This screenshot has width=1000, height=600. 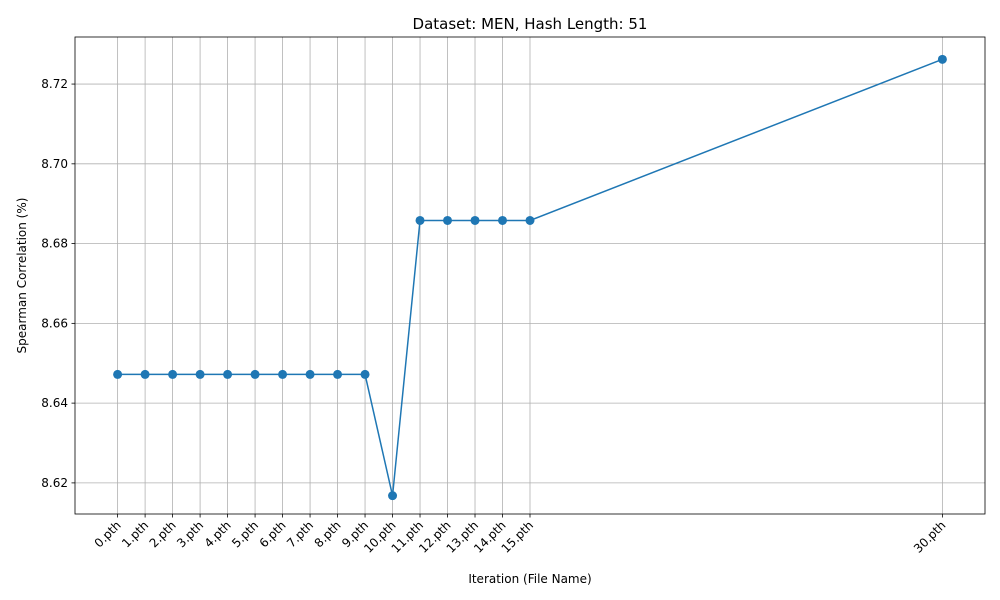 What do you see at coordinates (22, 276) in the screenshot?
I see `y-axis-label: Spearman Correlation (%)` at bounding box center [22, 276].